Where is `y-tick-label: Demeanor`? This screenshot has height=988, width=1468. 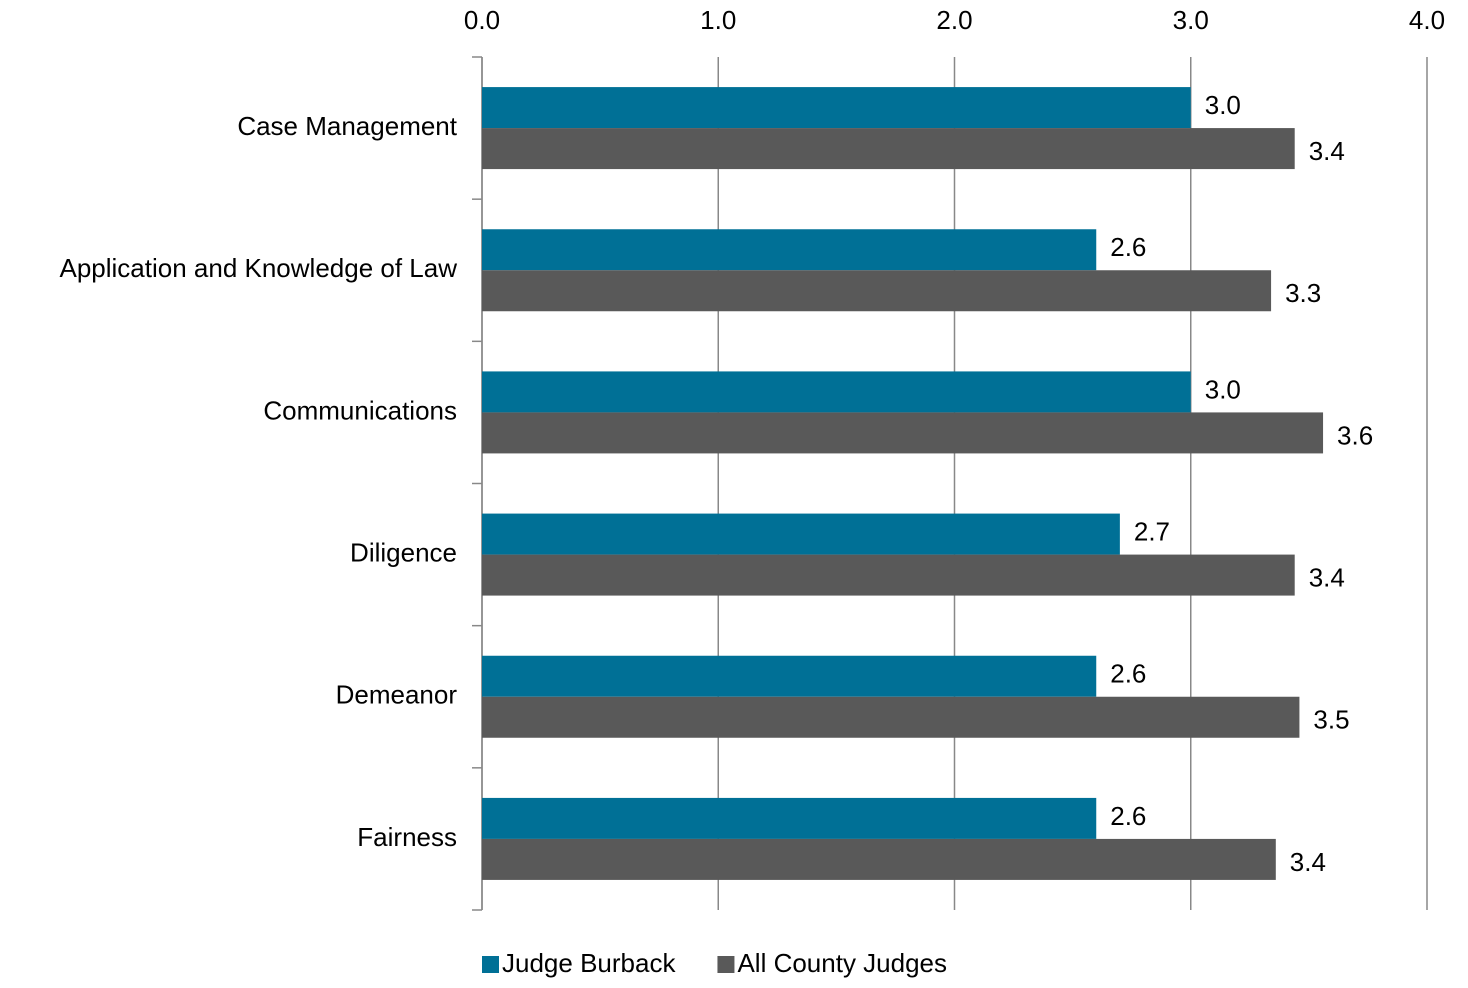
y-tick-label: Demeanor is located at coordinates (397, 695).